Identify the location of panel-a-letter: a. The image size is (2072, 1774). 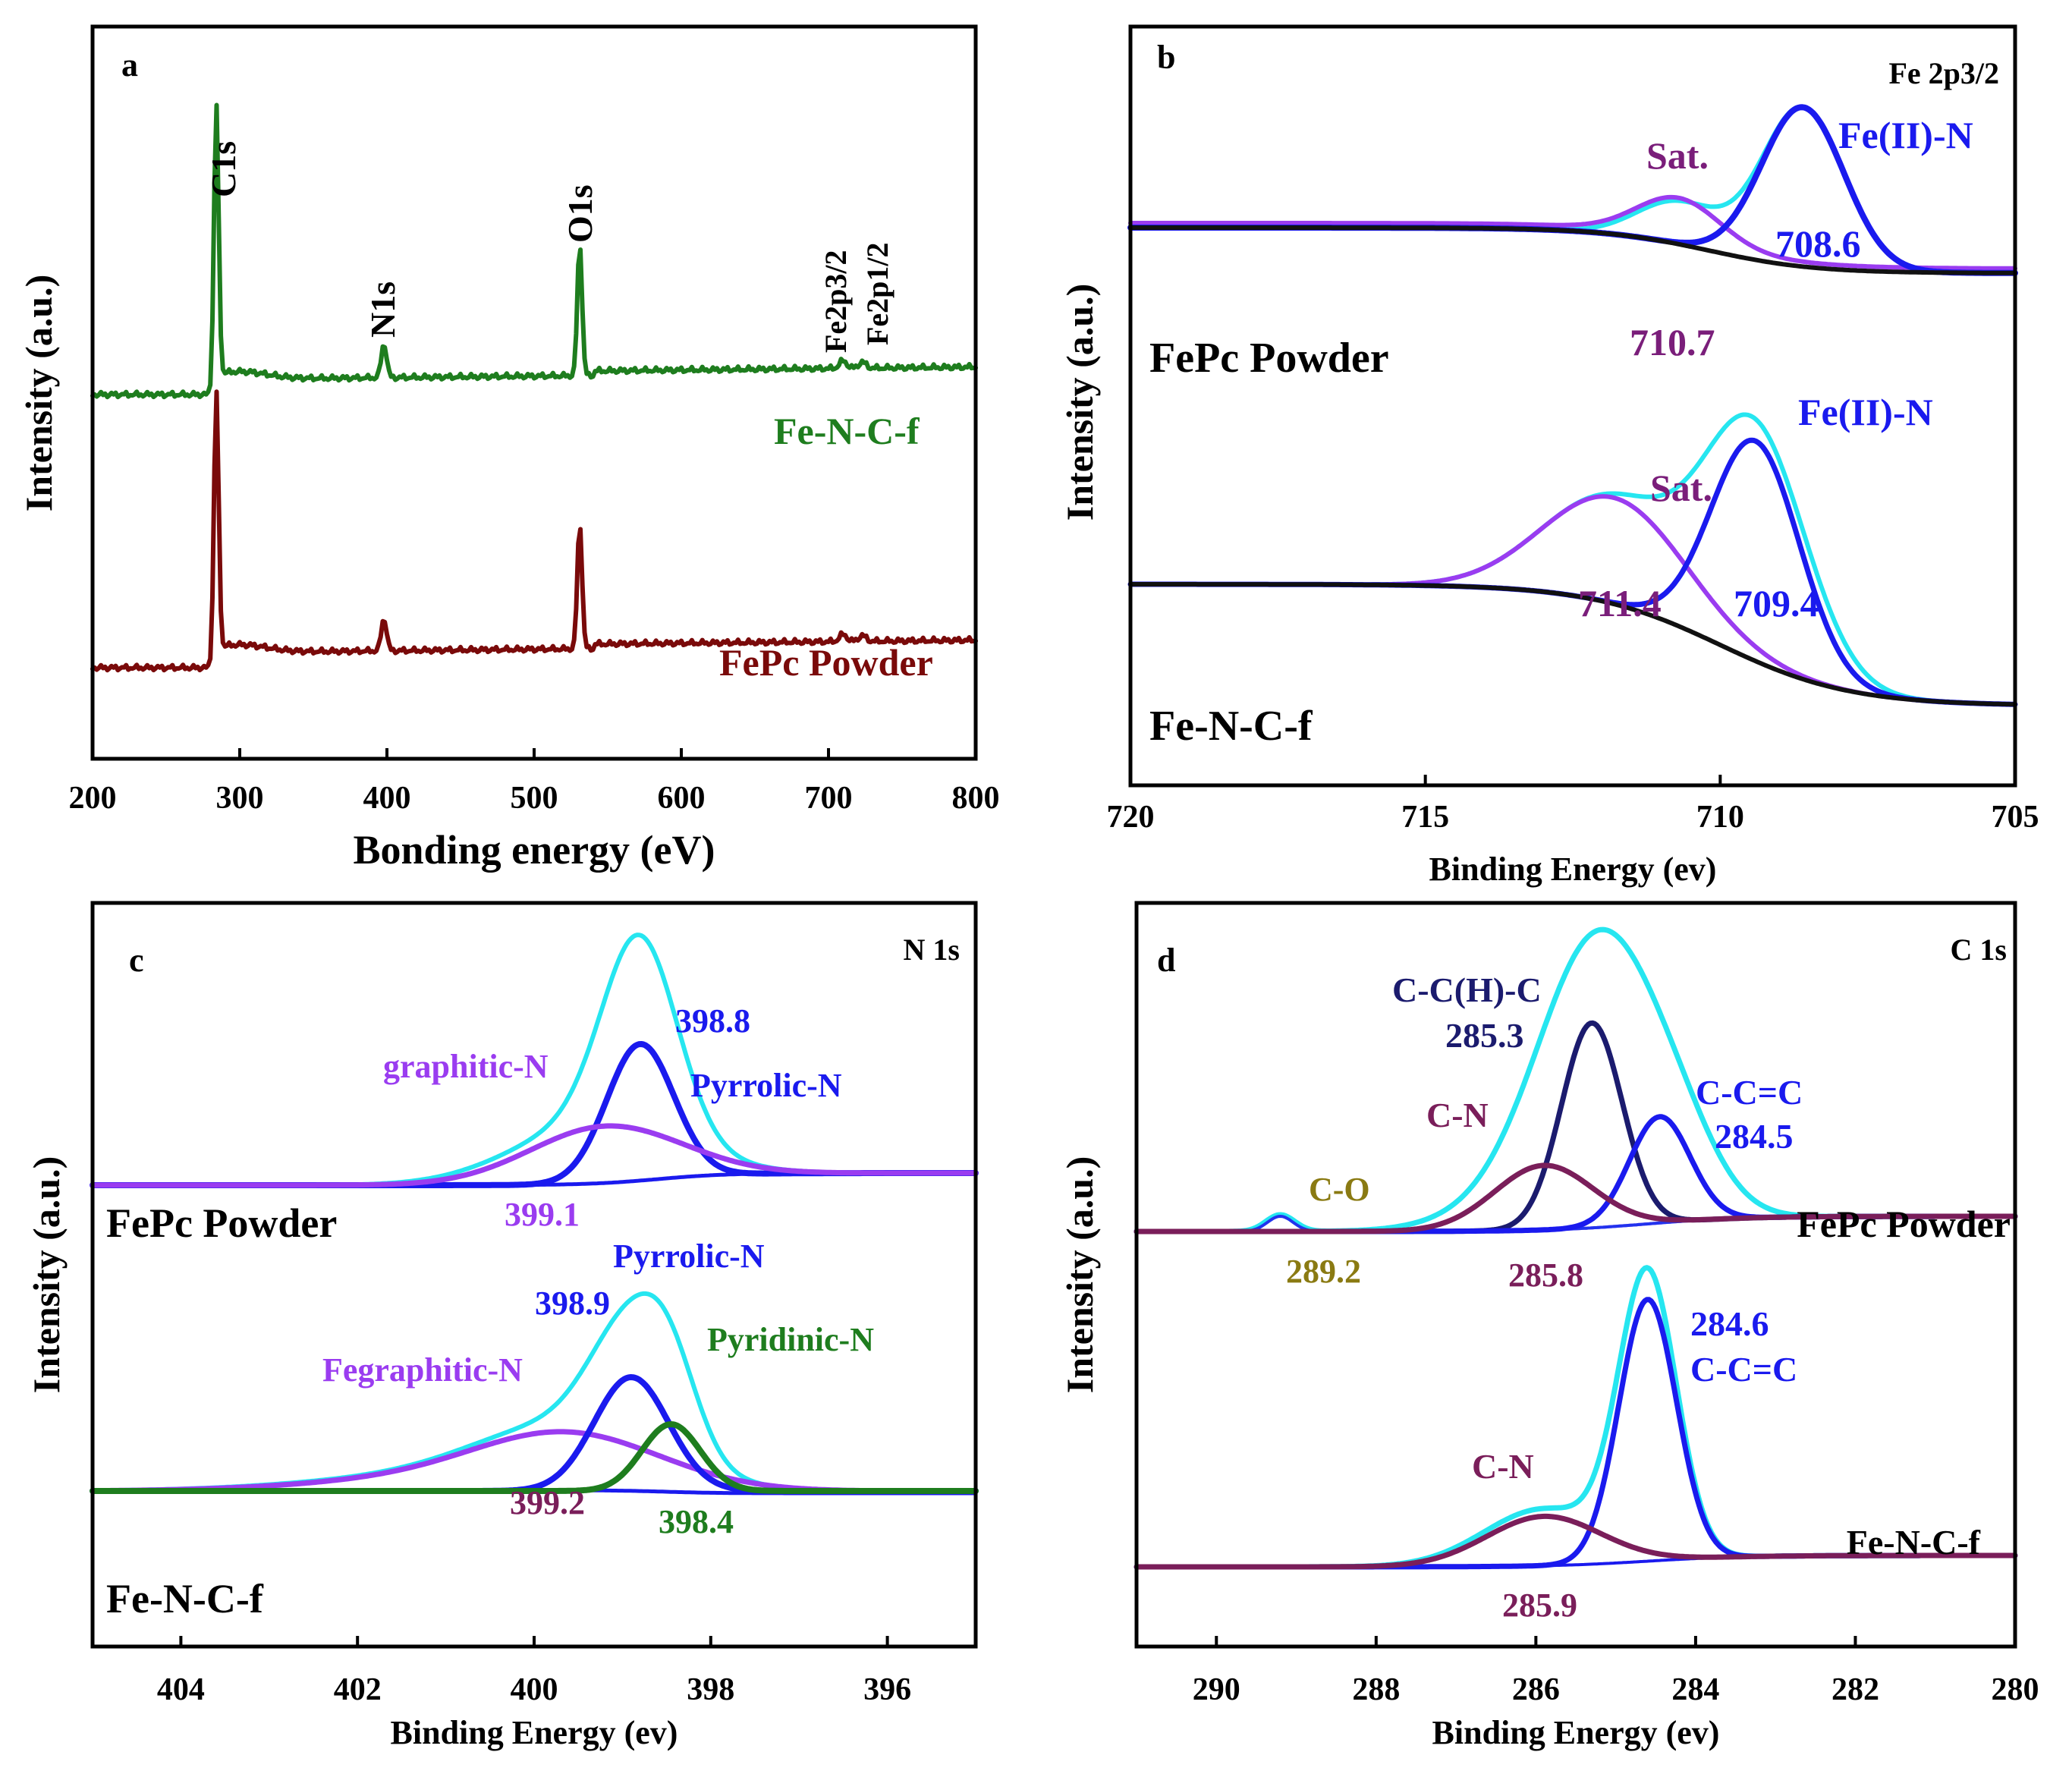
(129, 64).